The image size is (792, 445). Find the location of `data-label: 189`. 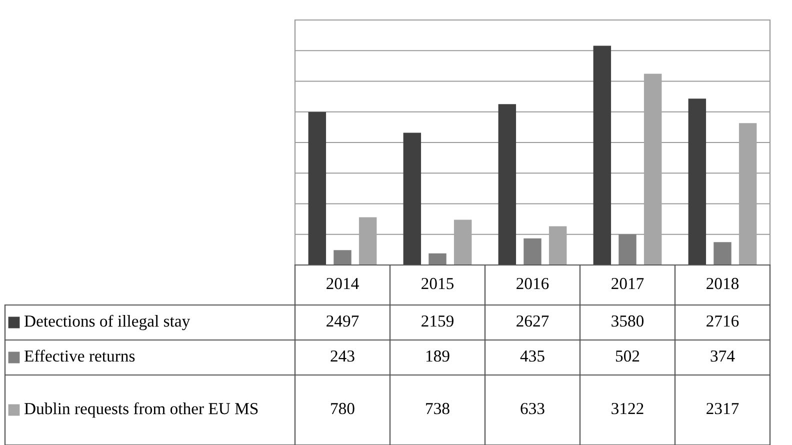

data-label: 189 is located at coordinates (438, 356).